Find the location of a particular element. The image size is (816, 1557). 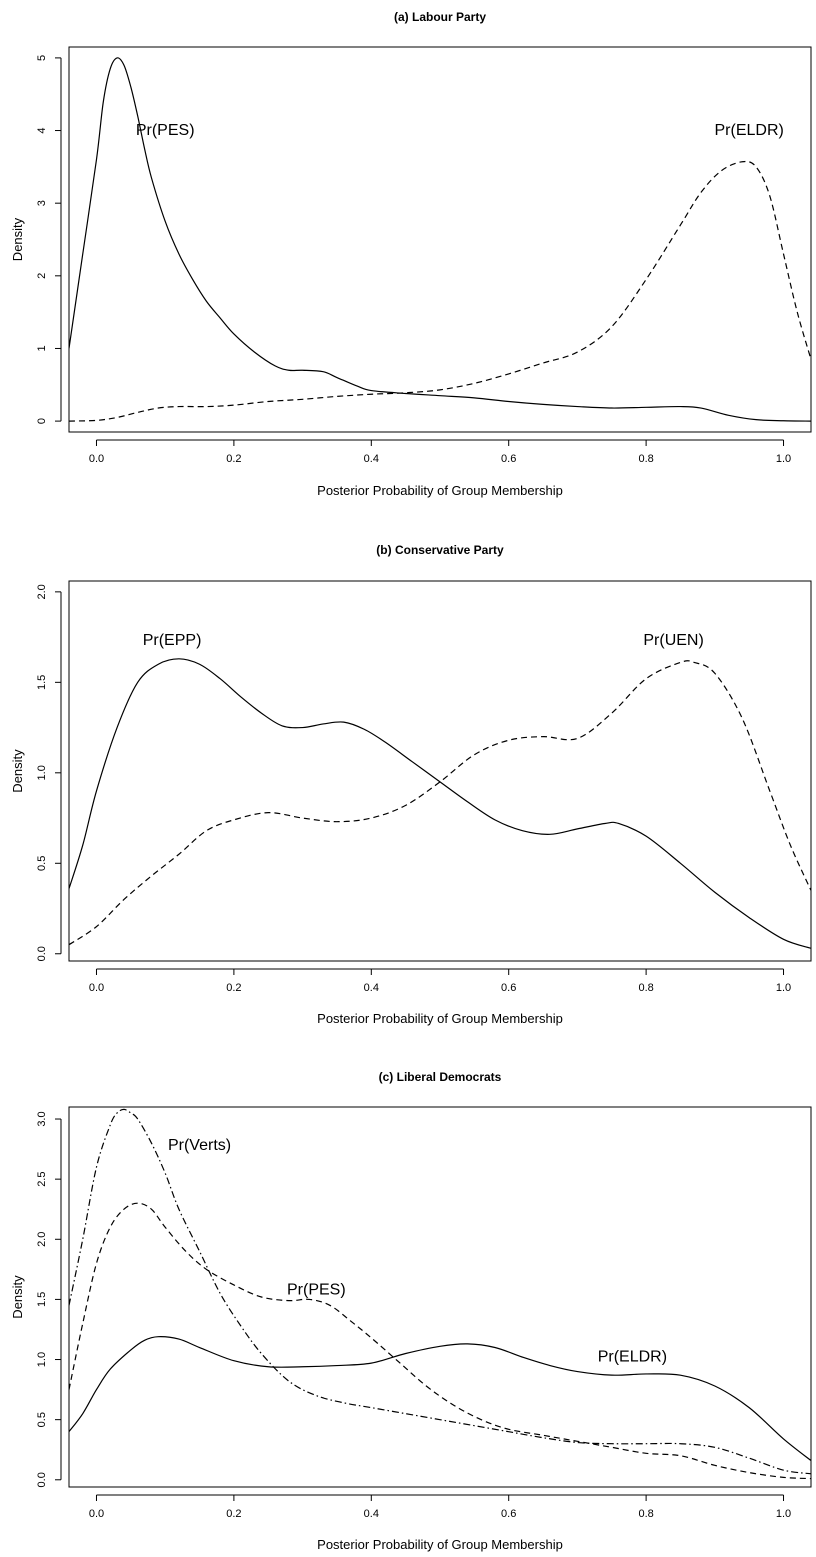

y-tick-label: 4 is located at coordinates (42, 130).